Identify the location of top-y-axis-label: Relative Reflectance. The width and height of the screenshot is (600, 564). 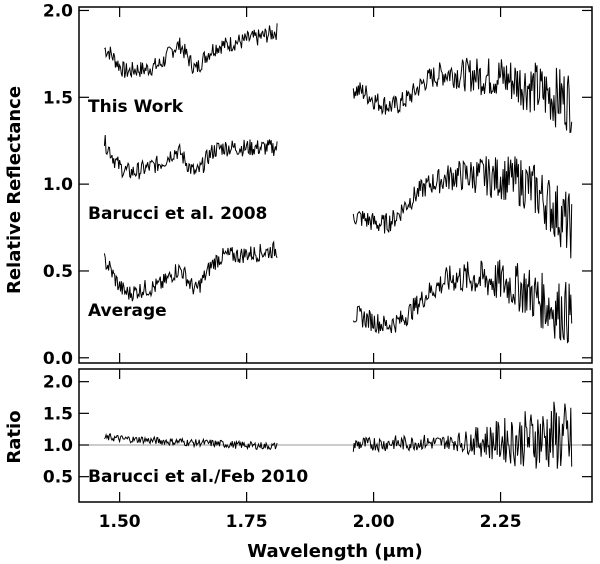
(14, 190).